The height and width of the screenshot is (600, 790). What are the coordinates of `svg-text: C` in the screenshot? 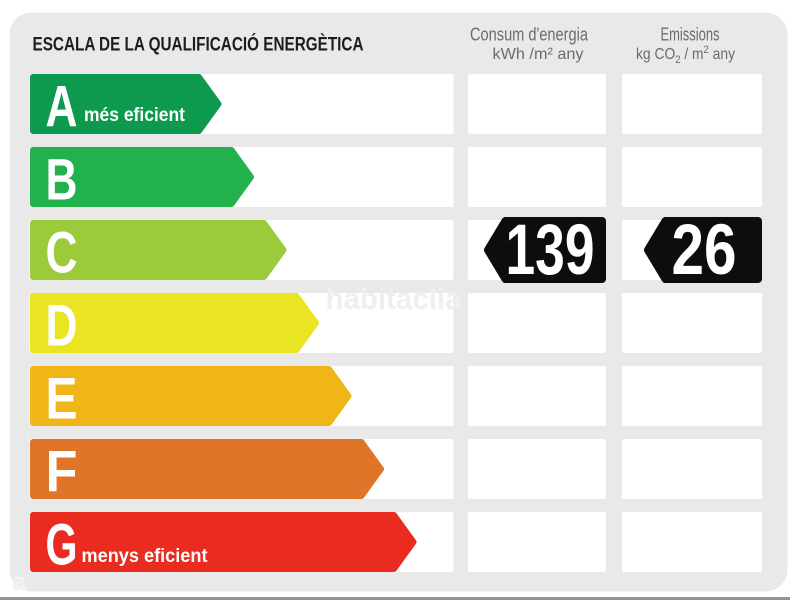 It's located at (62, 253).